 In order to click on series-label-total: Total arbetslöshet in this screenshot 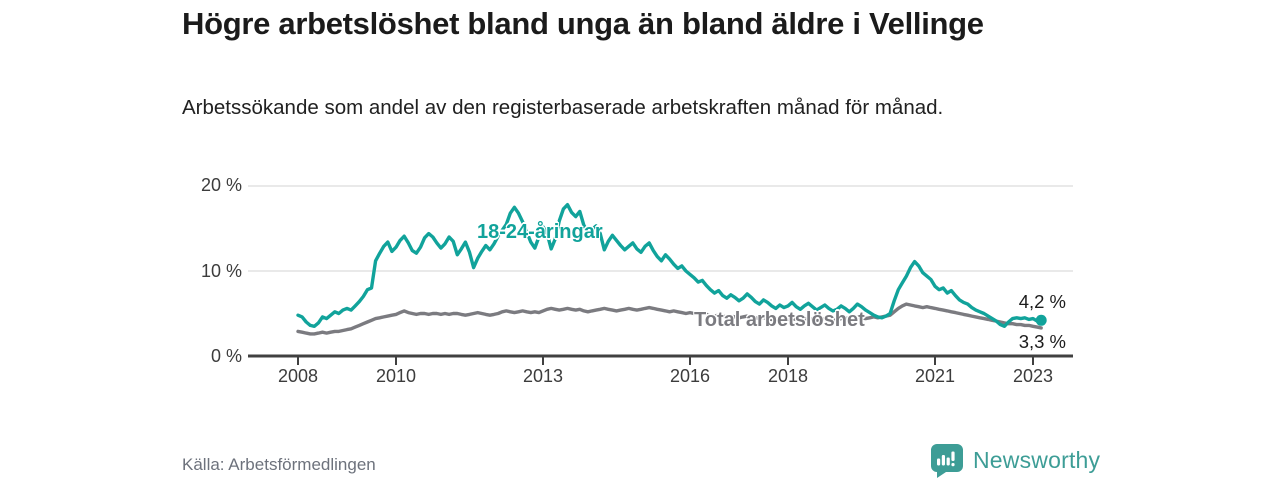, I will do `click(779, 320)`.